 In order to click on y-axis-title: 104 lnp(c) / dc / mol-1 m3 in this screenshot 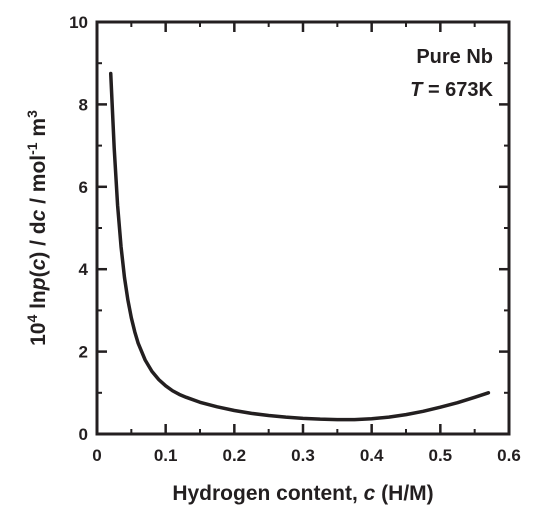, I will do `click(37, 228)`.